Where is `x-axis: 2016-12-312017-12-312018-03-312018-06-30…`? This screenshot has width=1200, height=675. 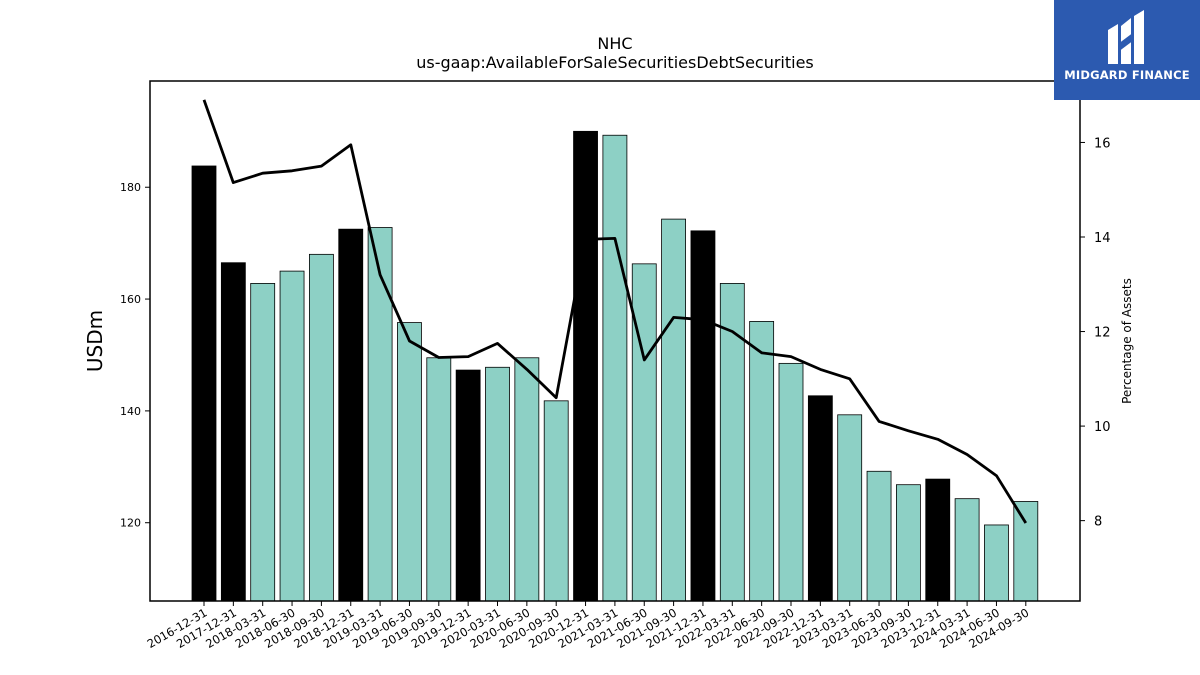
x-axis: 2016-12-312017-12-312018-03-312018-06-30… is located at coordinates (588, 626).